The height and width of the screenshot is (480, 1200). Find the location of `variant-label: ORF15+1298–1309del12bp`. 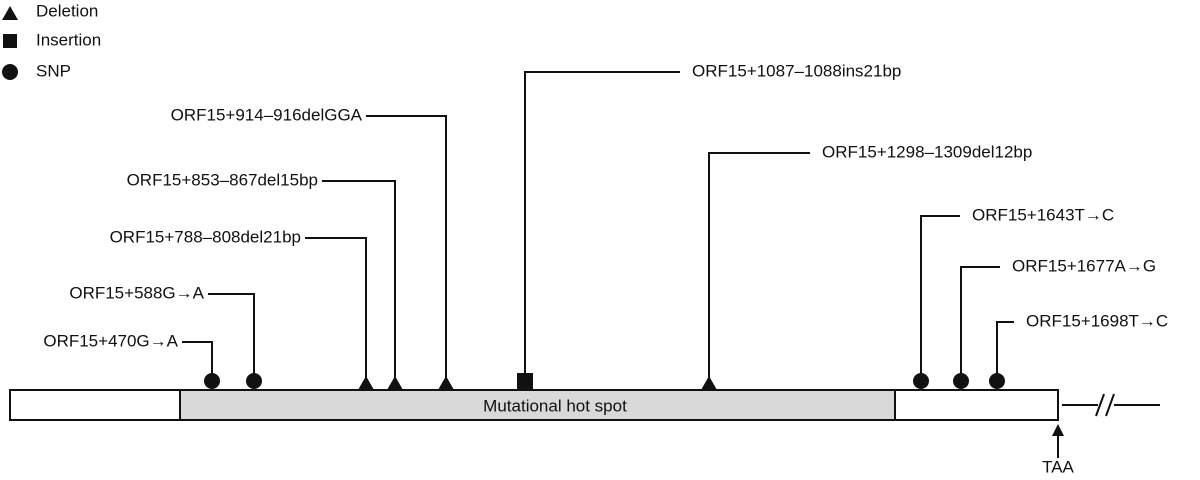

variant-label: ORF15+1298–1309del12bp is located at coordinates (927, 151).